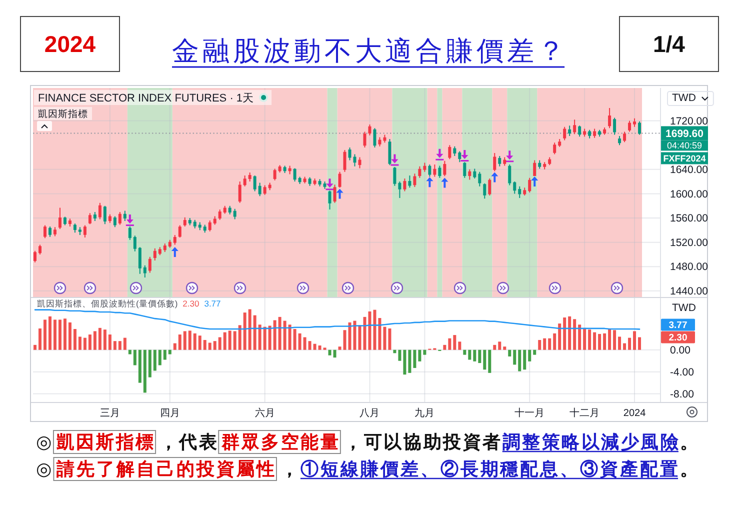  I want to click on annotation: 2.30, so click(191, 303).